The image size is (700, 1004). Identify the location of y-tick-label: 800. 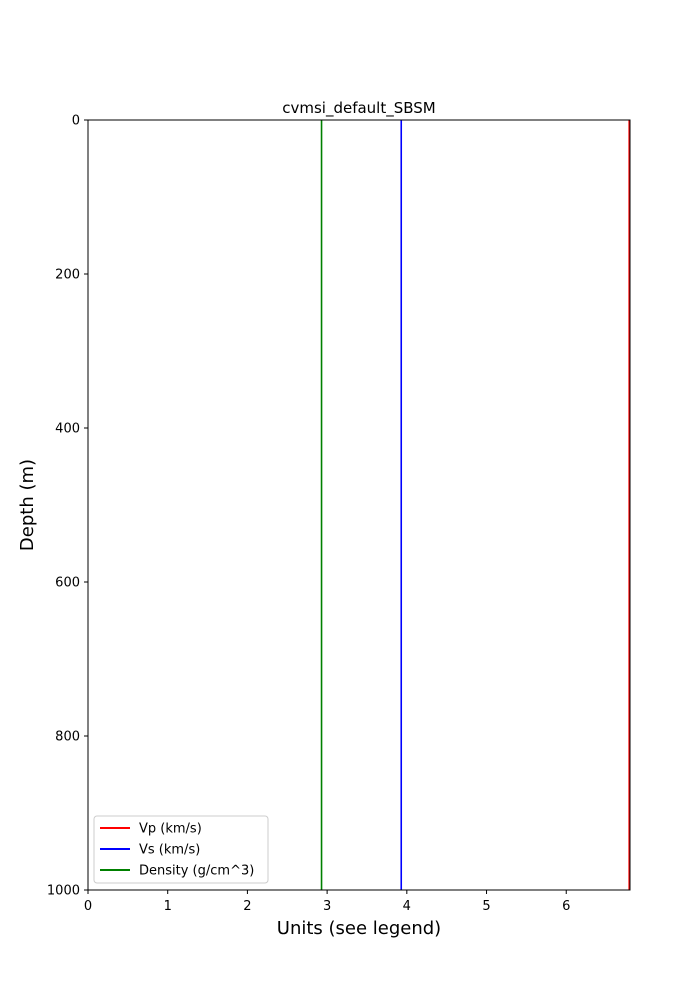
(67, 737).